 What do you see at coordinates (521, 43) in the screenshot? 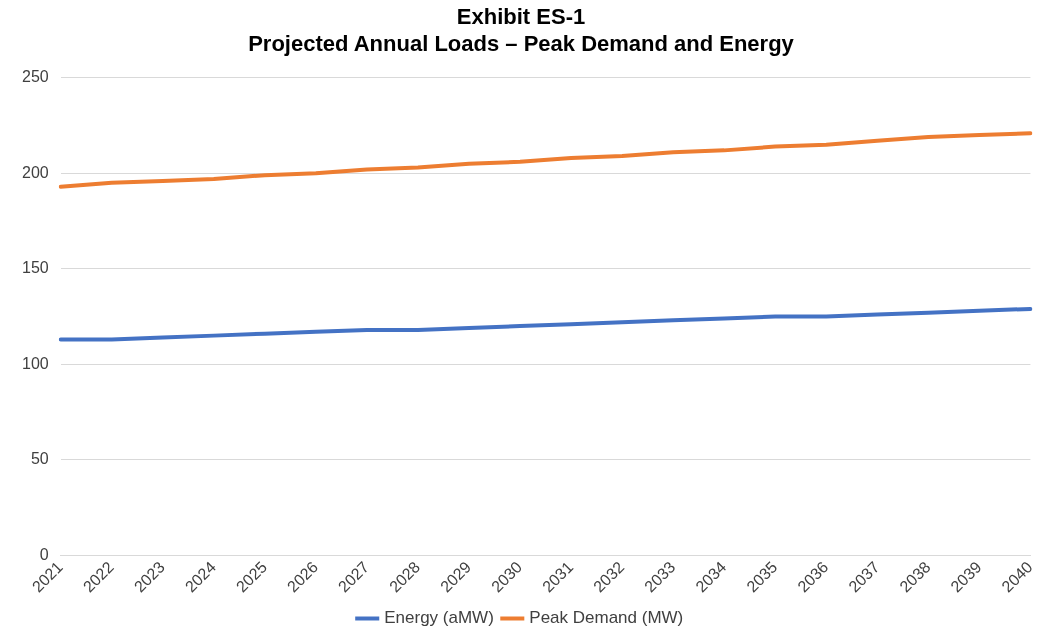
I see `text: Projected Annual Loads – Peak Demand and Energy` at bounding box center [521, 43].